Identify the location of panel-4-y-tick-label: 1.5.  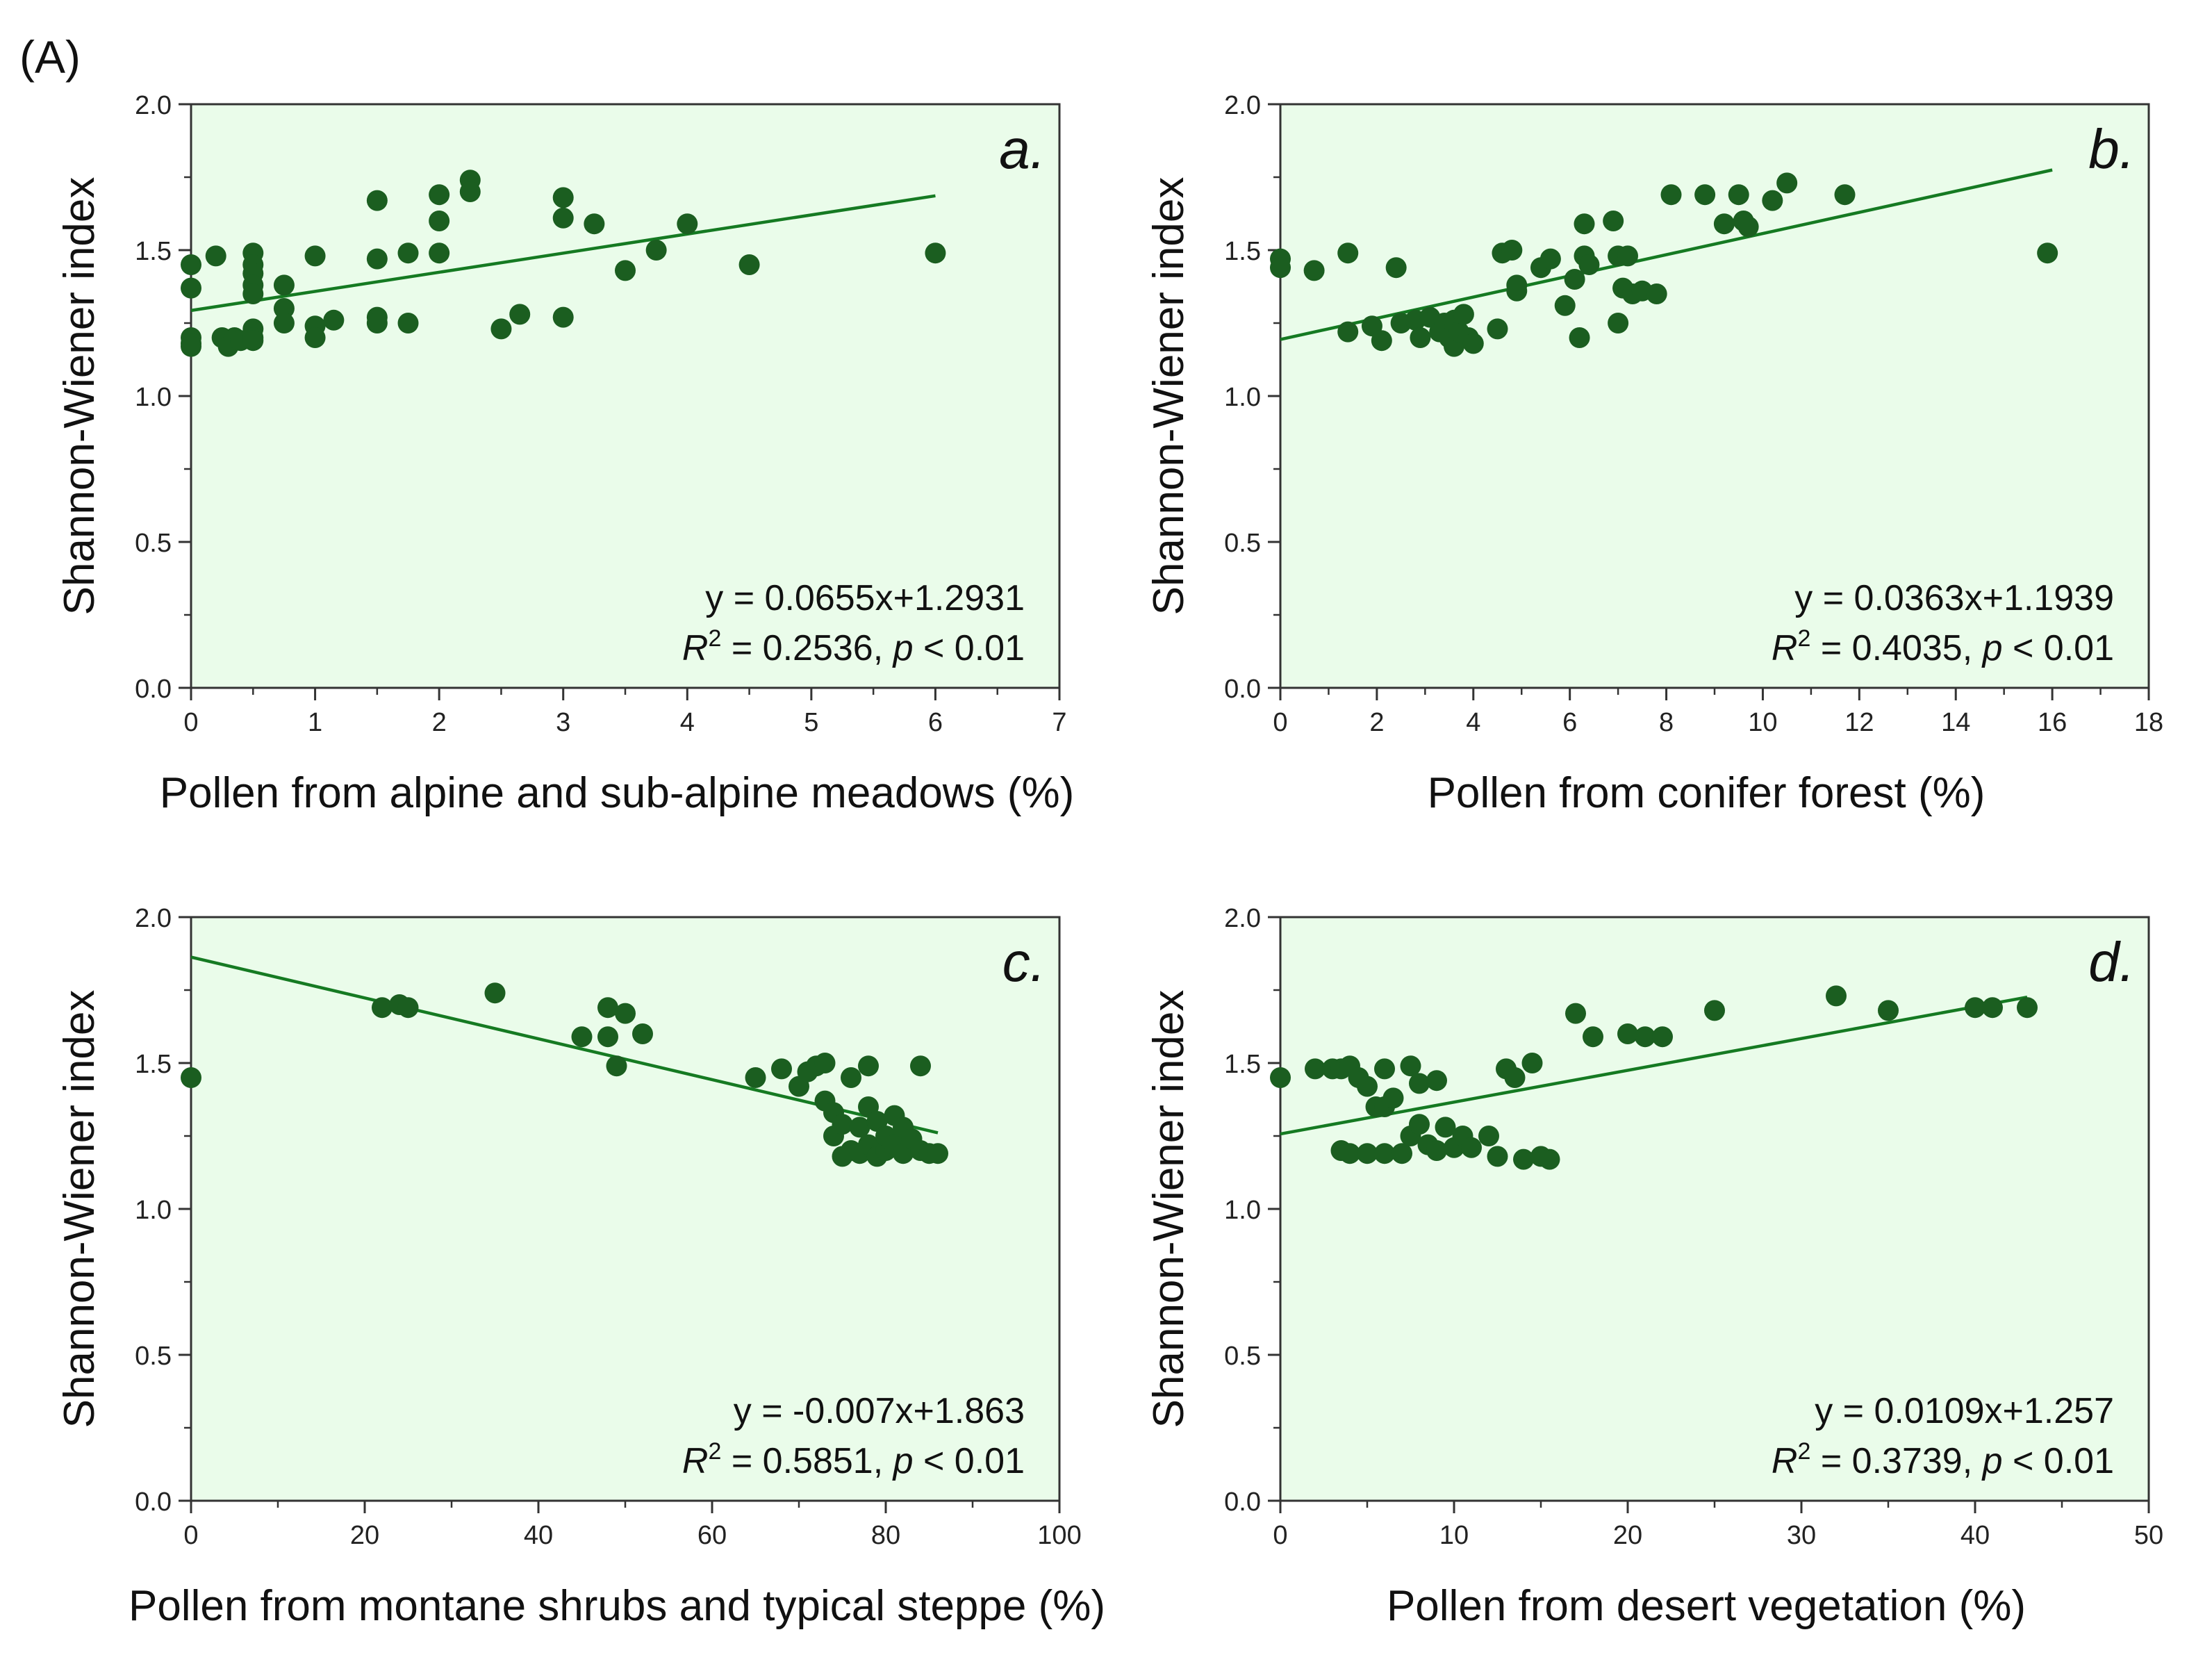
(1242, 1064).